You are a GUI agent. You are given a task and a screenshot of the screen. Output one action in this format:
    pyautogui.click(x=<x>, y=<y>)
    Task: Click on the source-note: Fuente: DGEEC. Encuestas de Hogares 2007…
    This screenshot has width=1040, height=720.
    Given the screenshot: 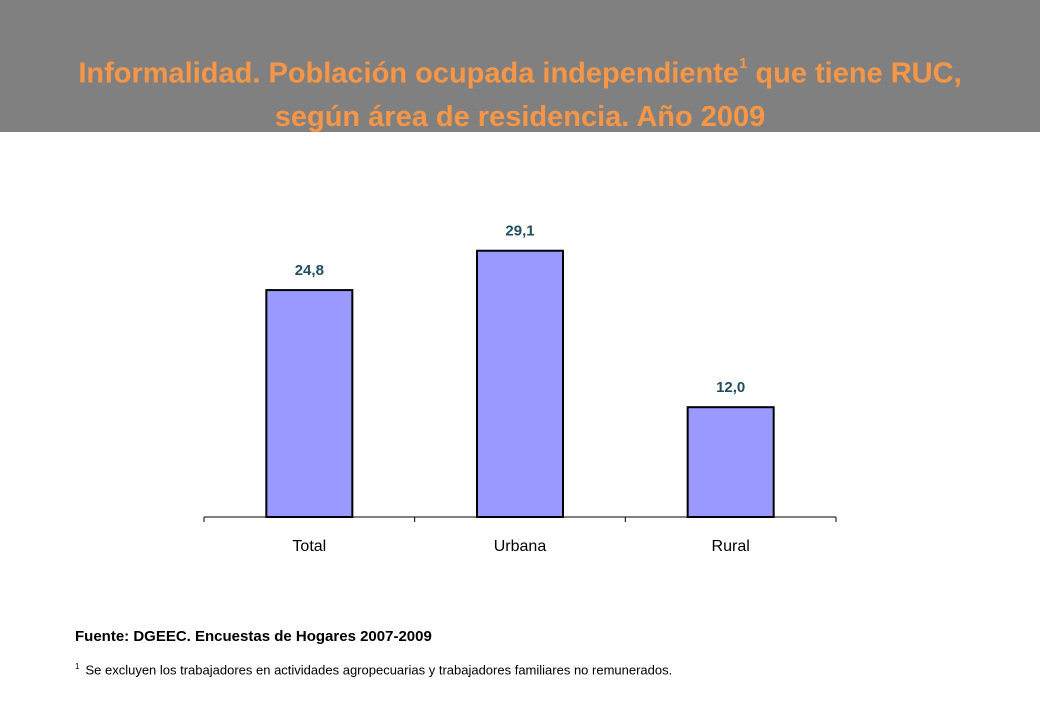 What is the action you would take?
    pyautogui.click(x=253, y=636)
    